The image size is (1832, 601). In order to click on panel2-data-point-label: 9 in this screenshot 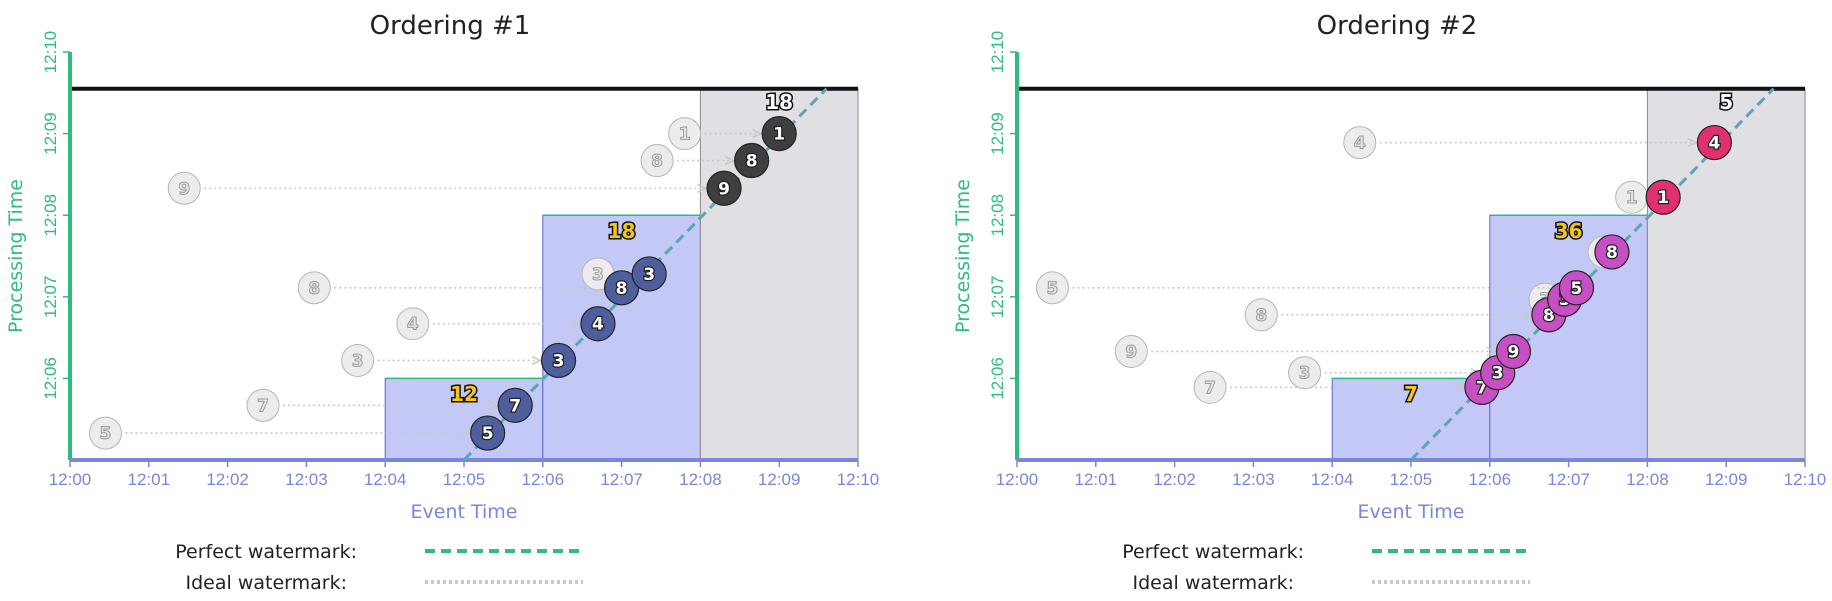, I will do `click(1514, 352)`.